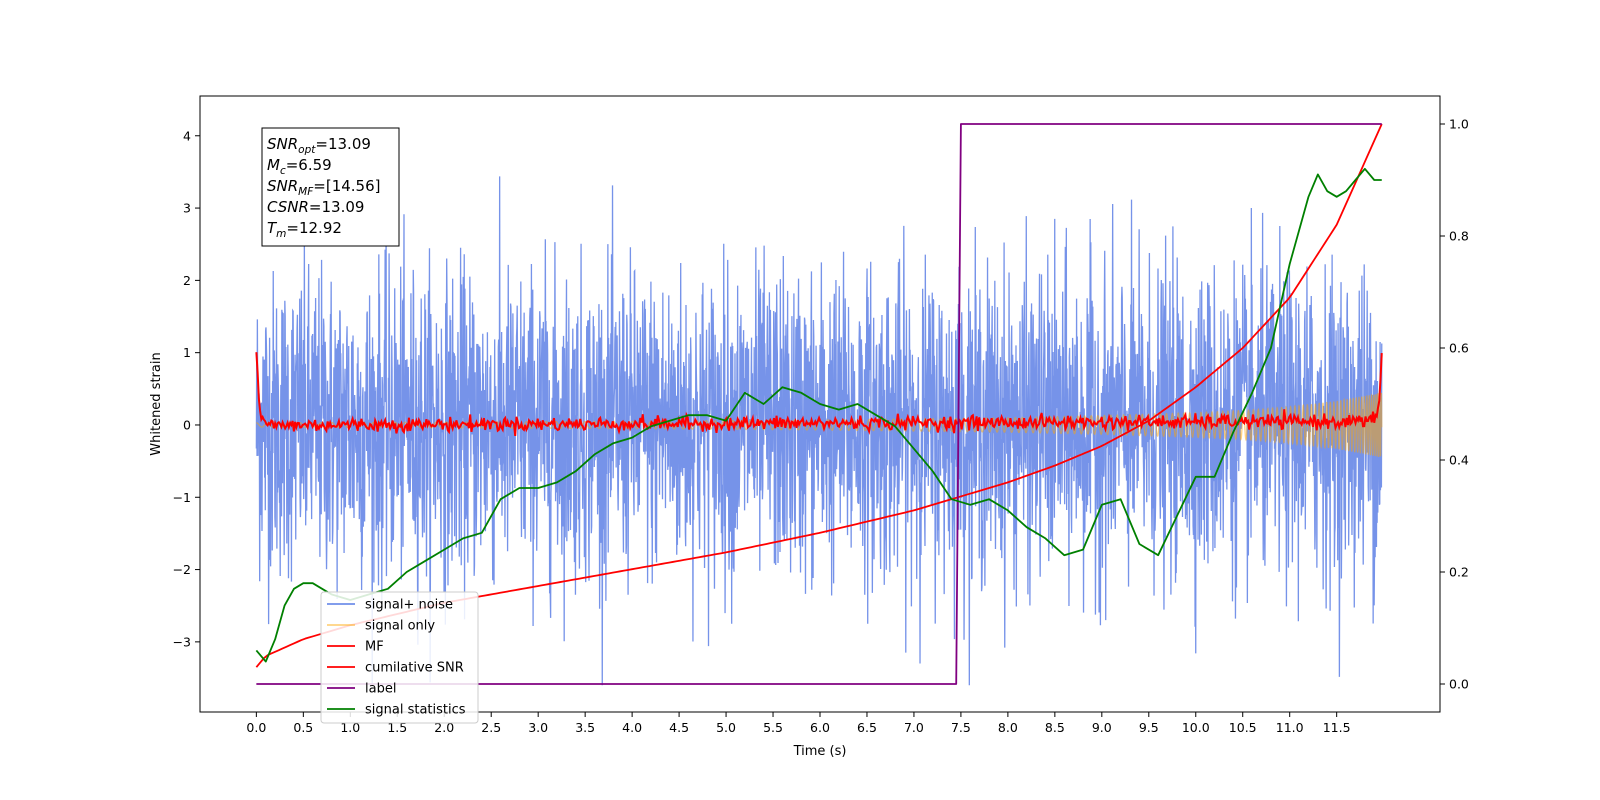 The image size is (1600, 800). I want to click on legend-label: signal statistics, so click(415, 710).